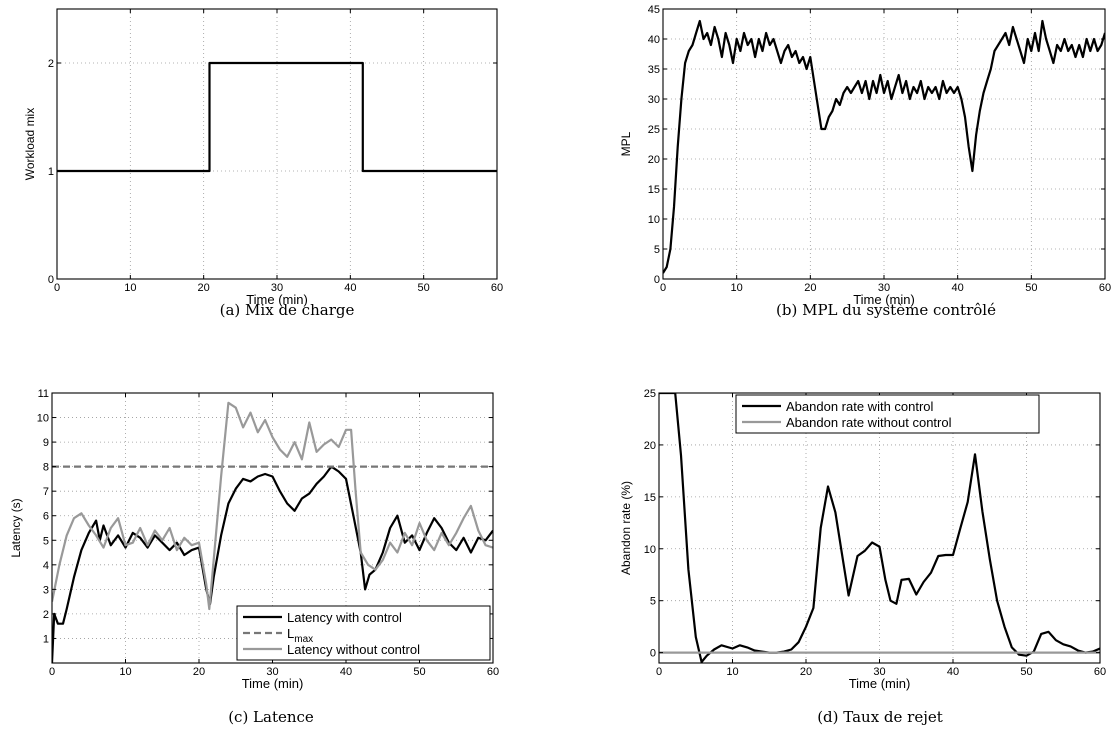 The image size is (1117, 740). Describe the element at coordinates (271, 717) in the screenshot. I see `chart-caption: (c) Latence` at that location.